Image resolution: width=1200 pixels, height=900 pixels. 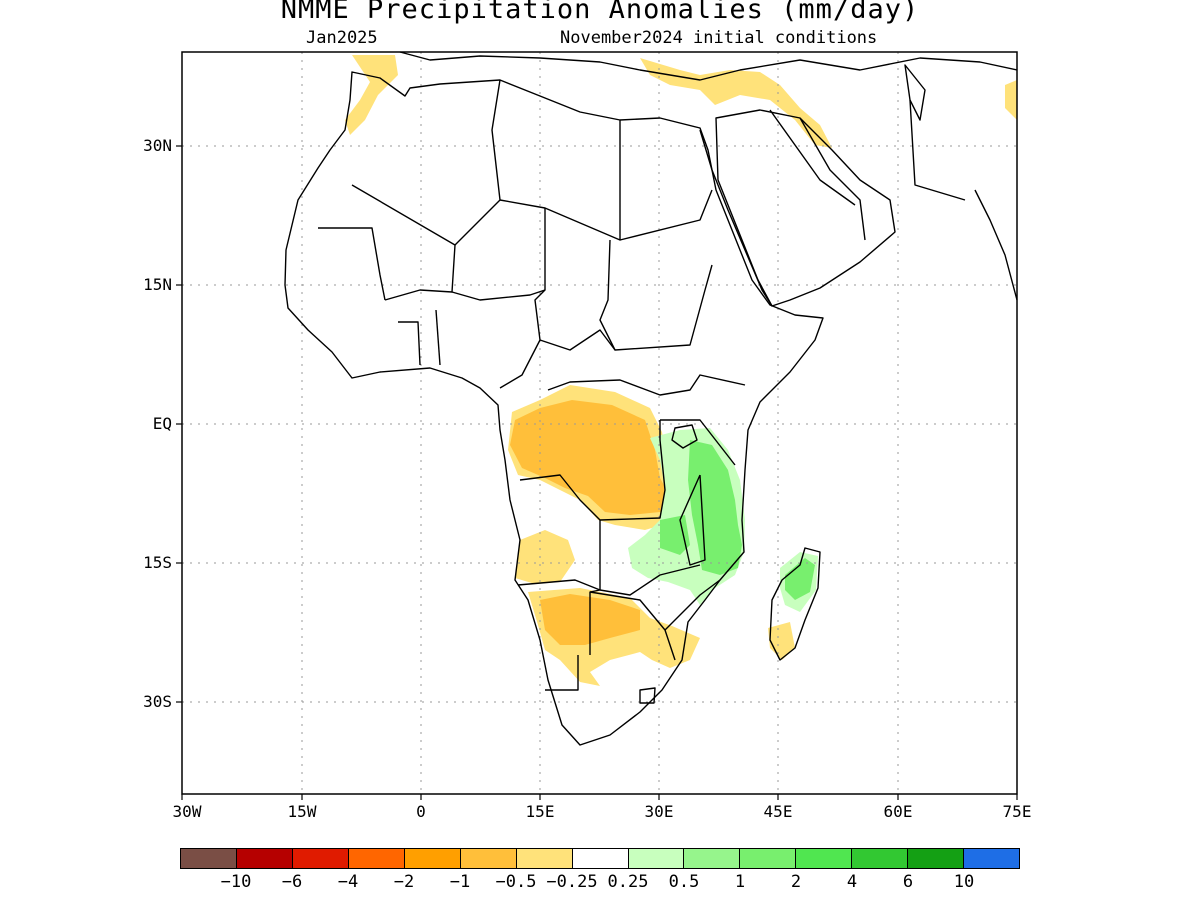 I want to click on forecast-month: Jan2025, so click(x=342, y=38).